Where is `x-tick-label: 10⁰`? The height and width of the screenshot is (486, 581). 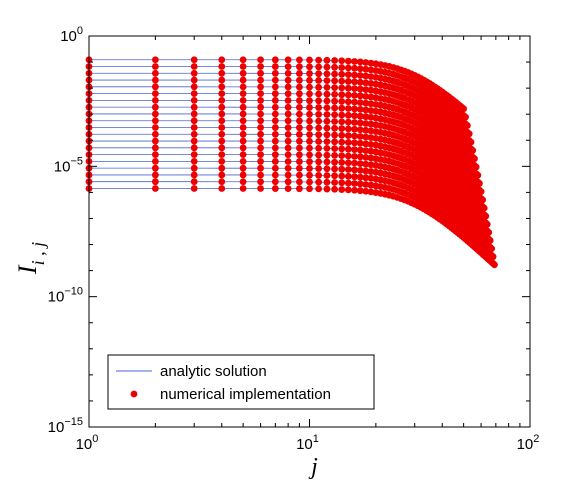
x-tick-label: 10⁰ is located at coordinates (87, 443).